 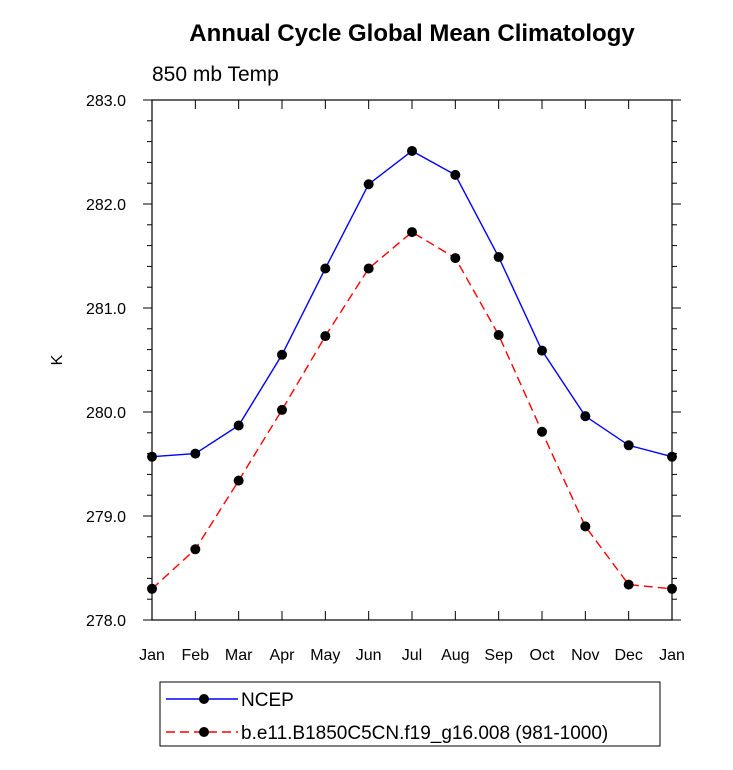 I want to click on x-tick-label: Sep, so click(x=498, y=655).